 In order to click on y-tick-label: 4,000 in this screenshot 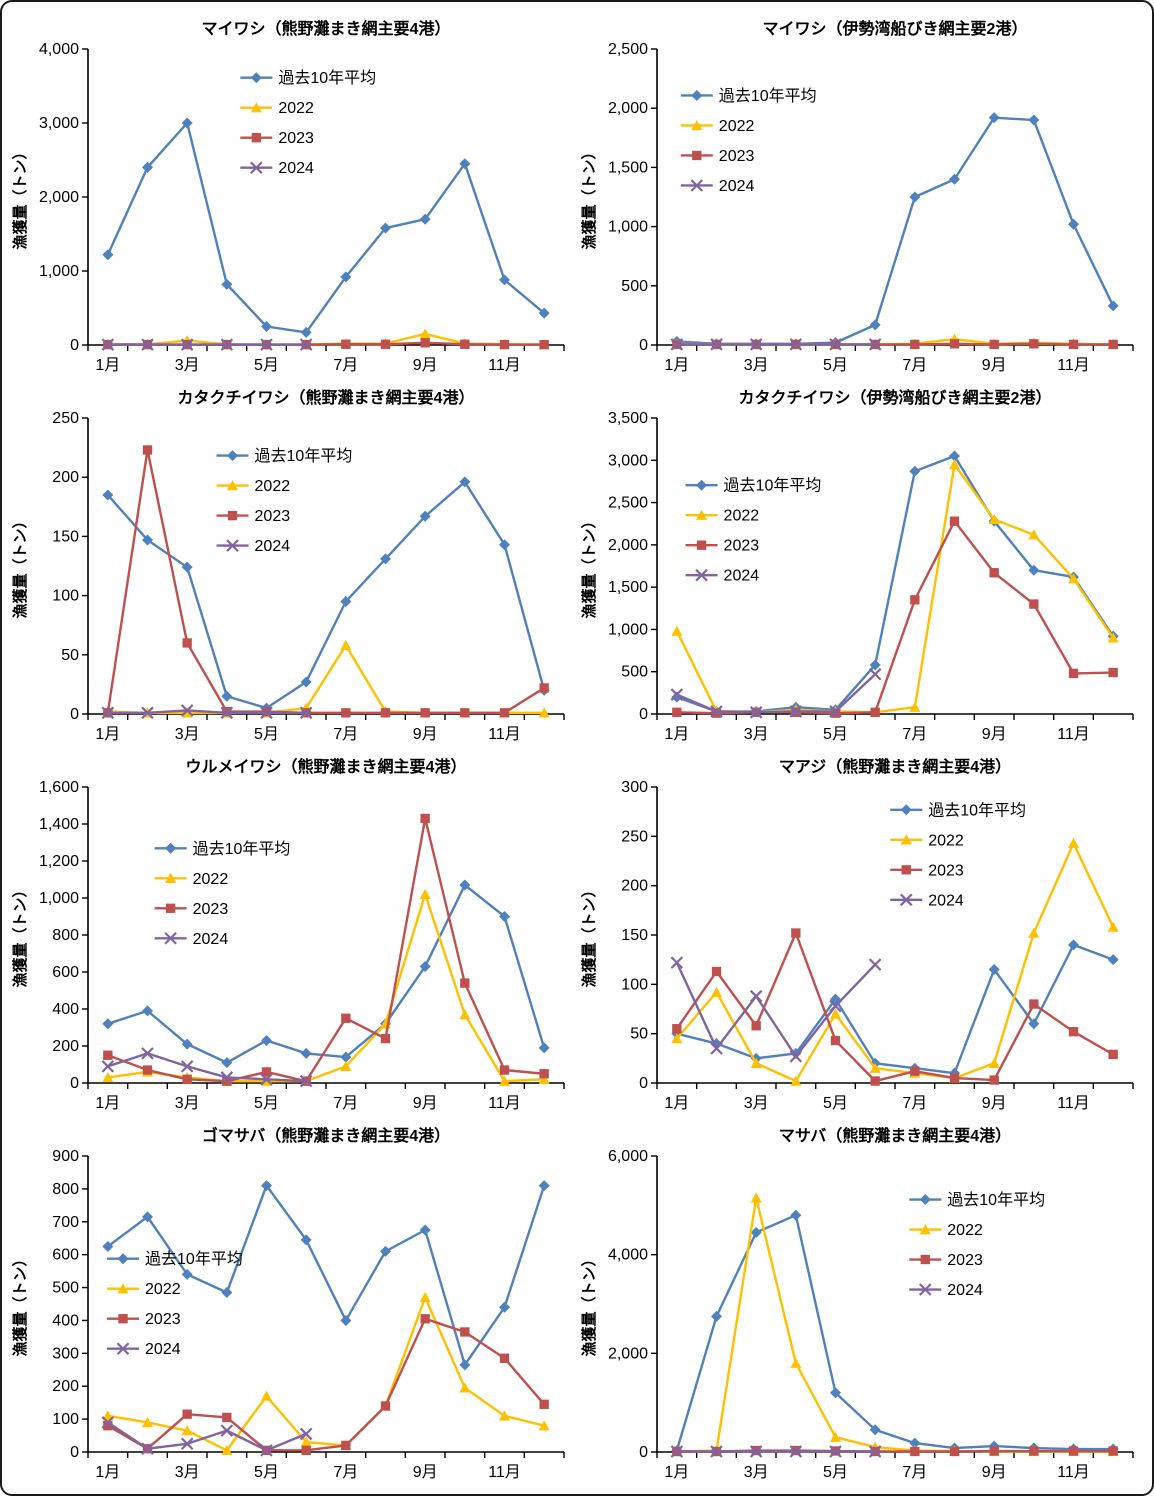, I will do `click(627, 1254)`.